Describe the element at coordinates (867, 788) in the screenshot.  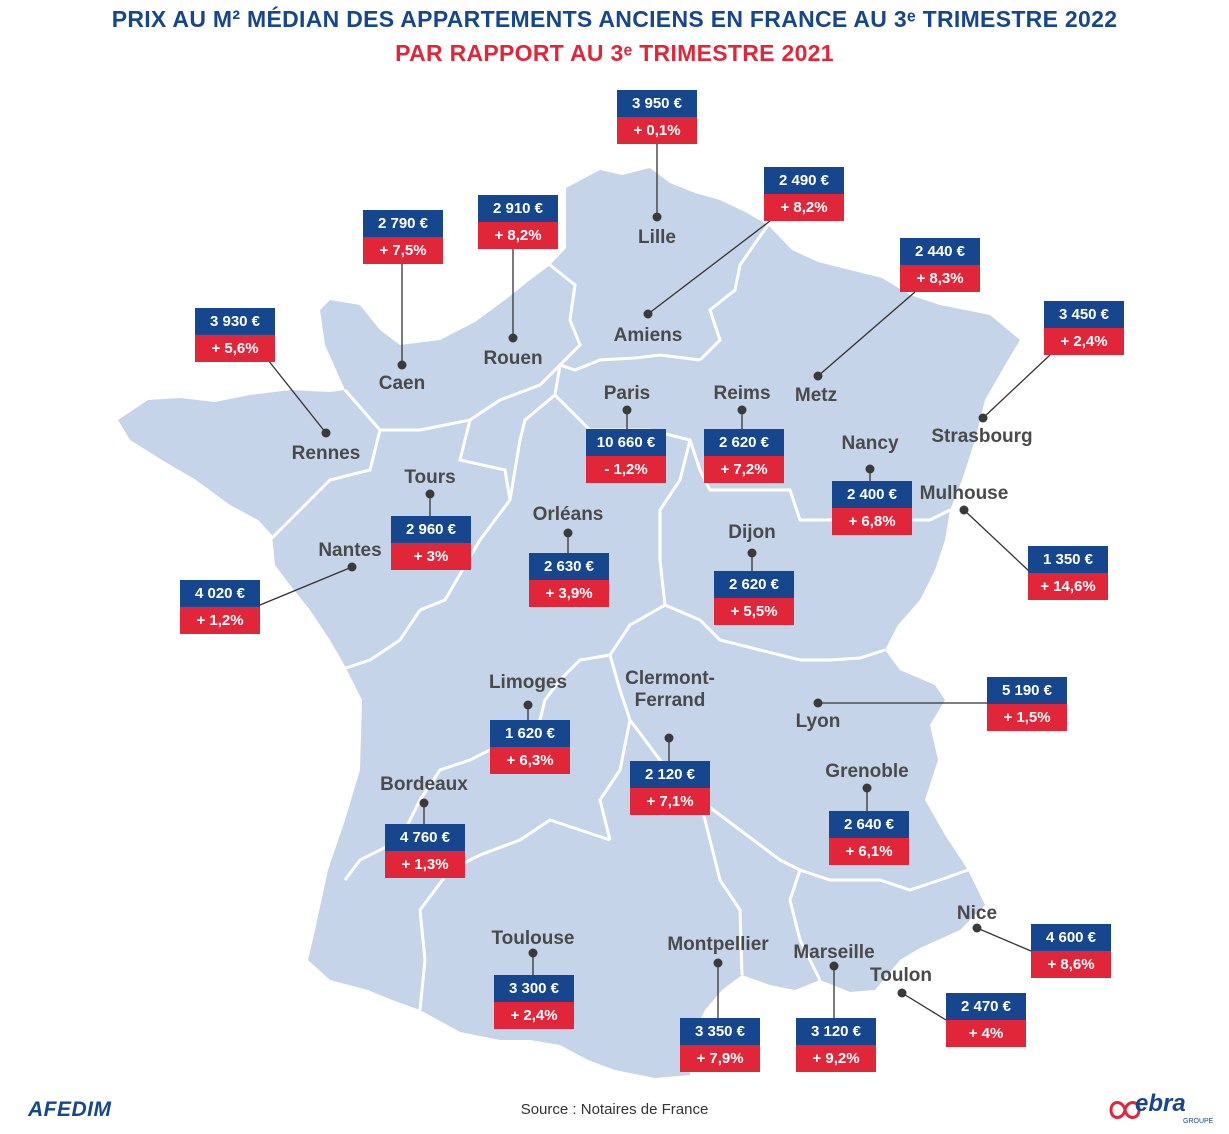
I see `city-marker-grenoble` at that location.